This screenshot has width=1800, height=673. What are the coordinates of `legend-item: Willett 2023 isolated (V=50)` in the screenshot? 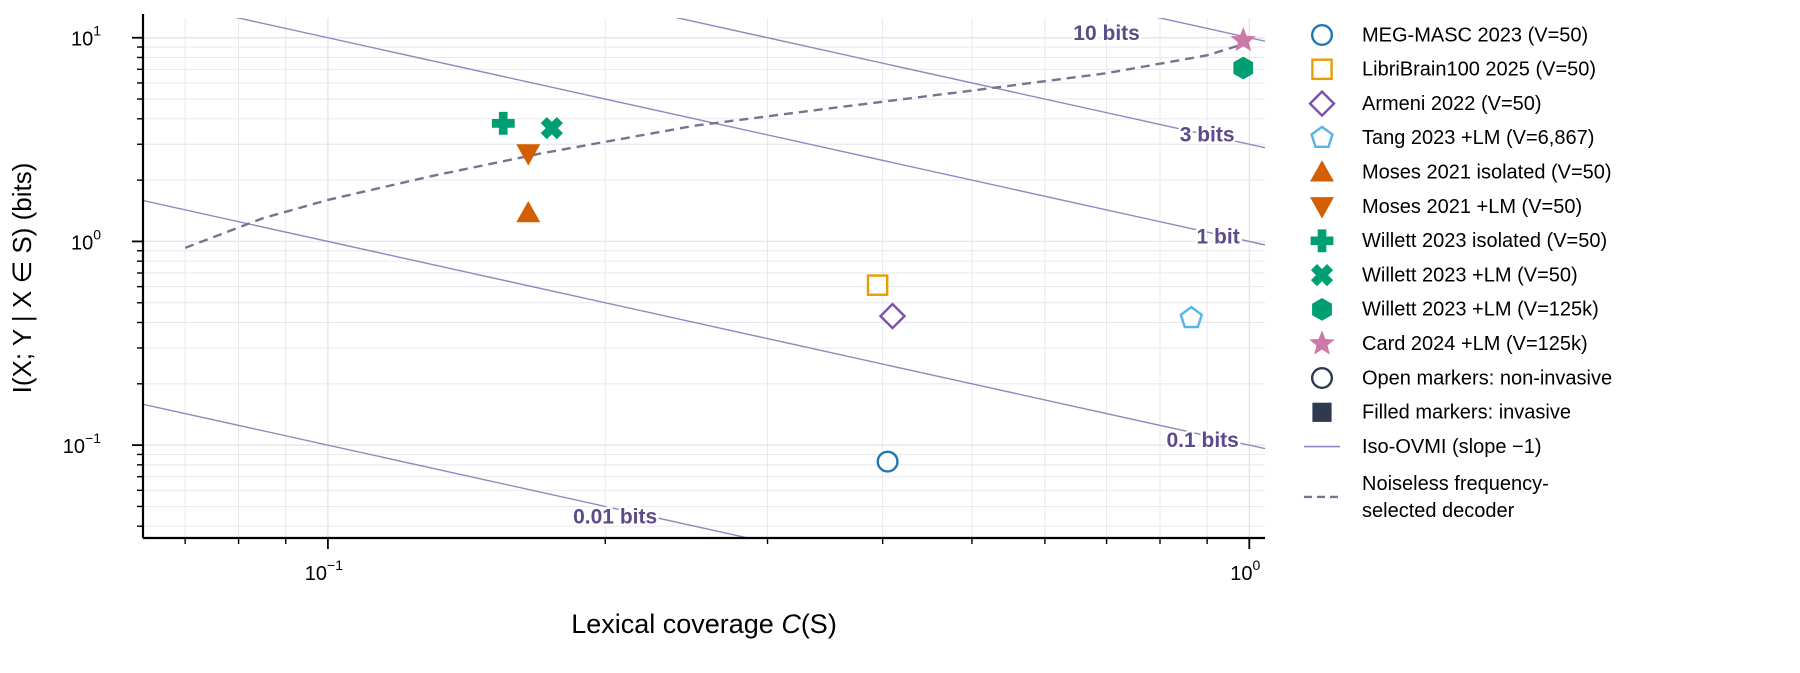 It's located at (1458, 241).